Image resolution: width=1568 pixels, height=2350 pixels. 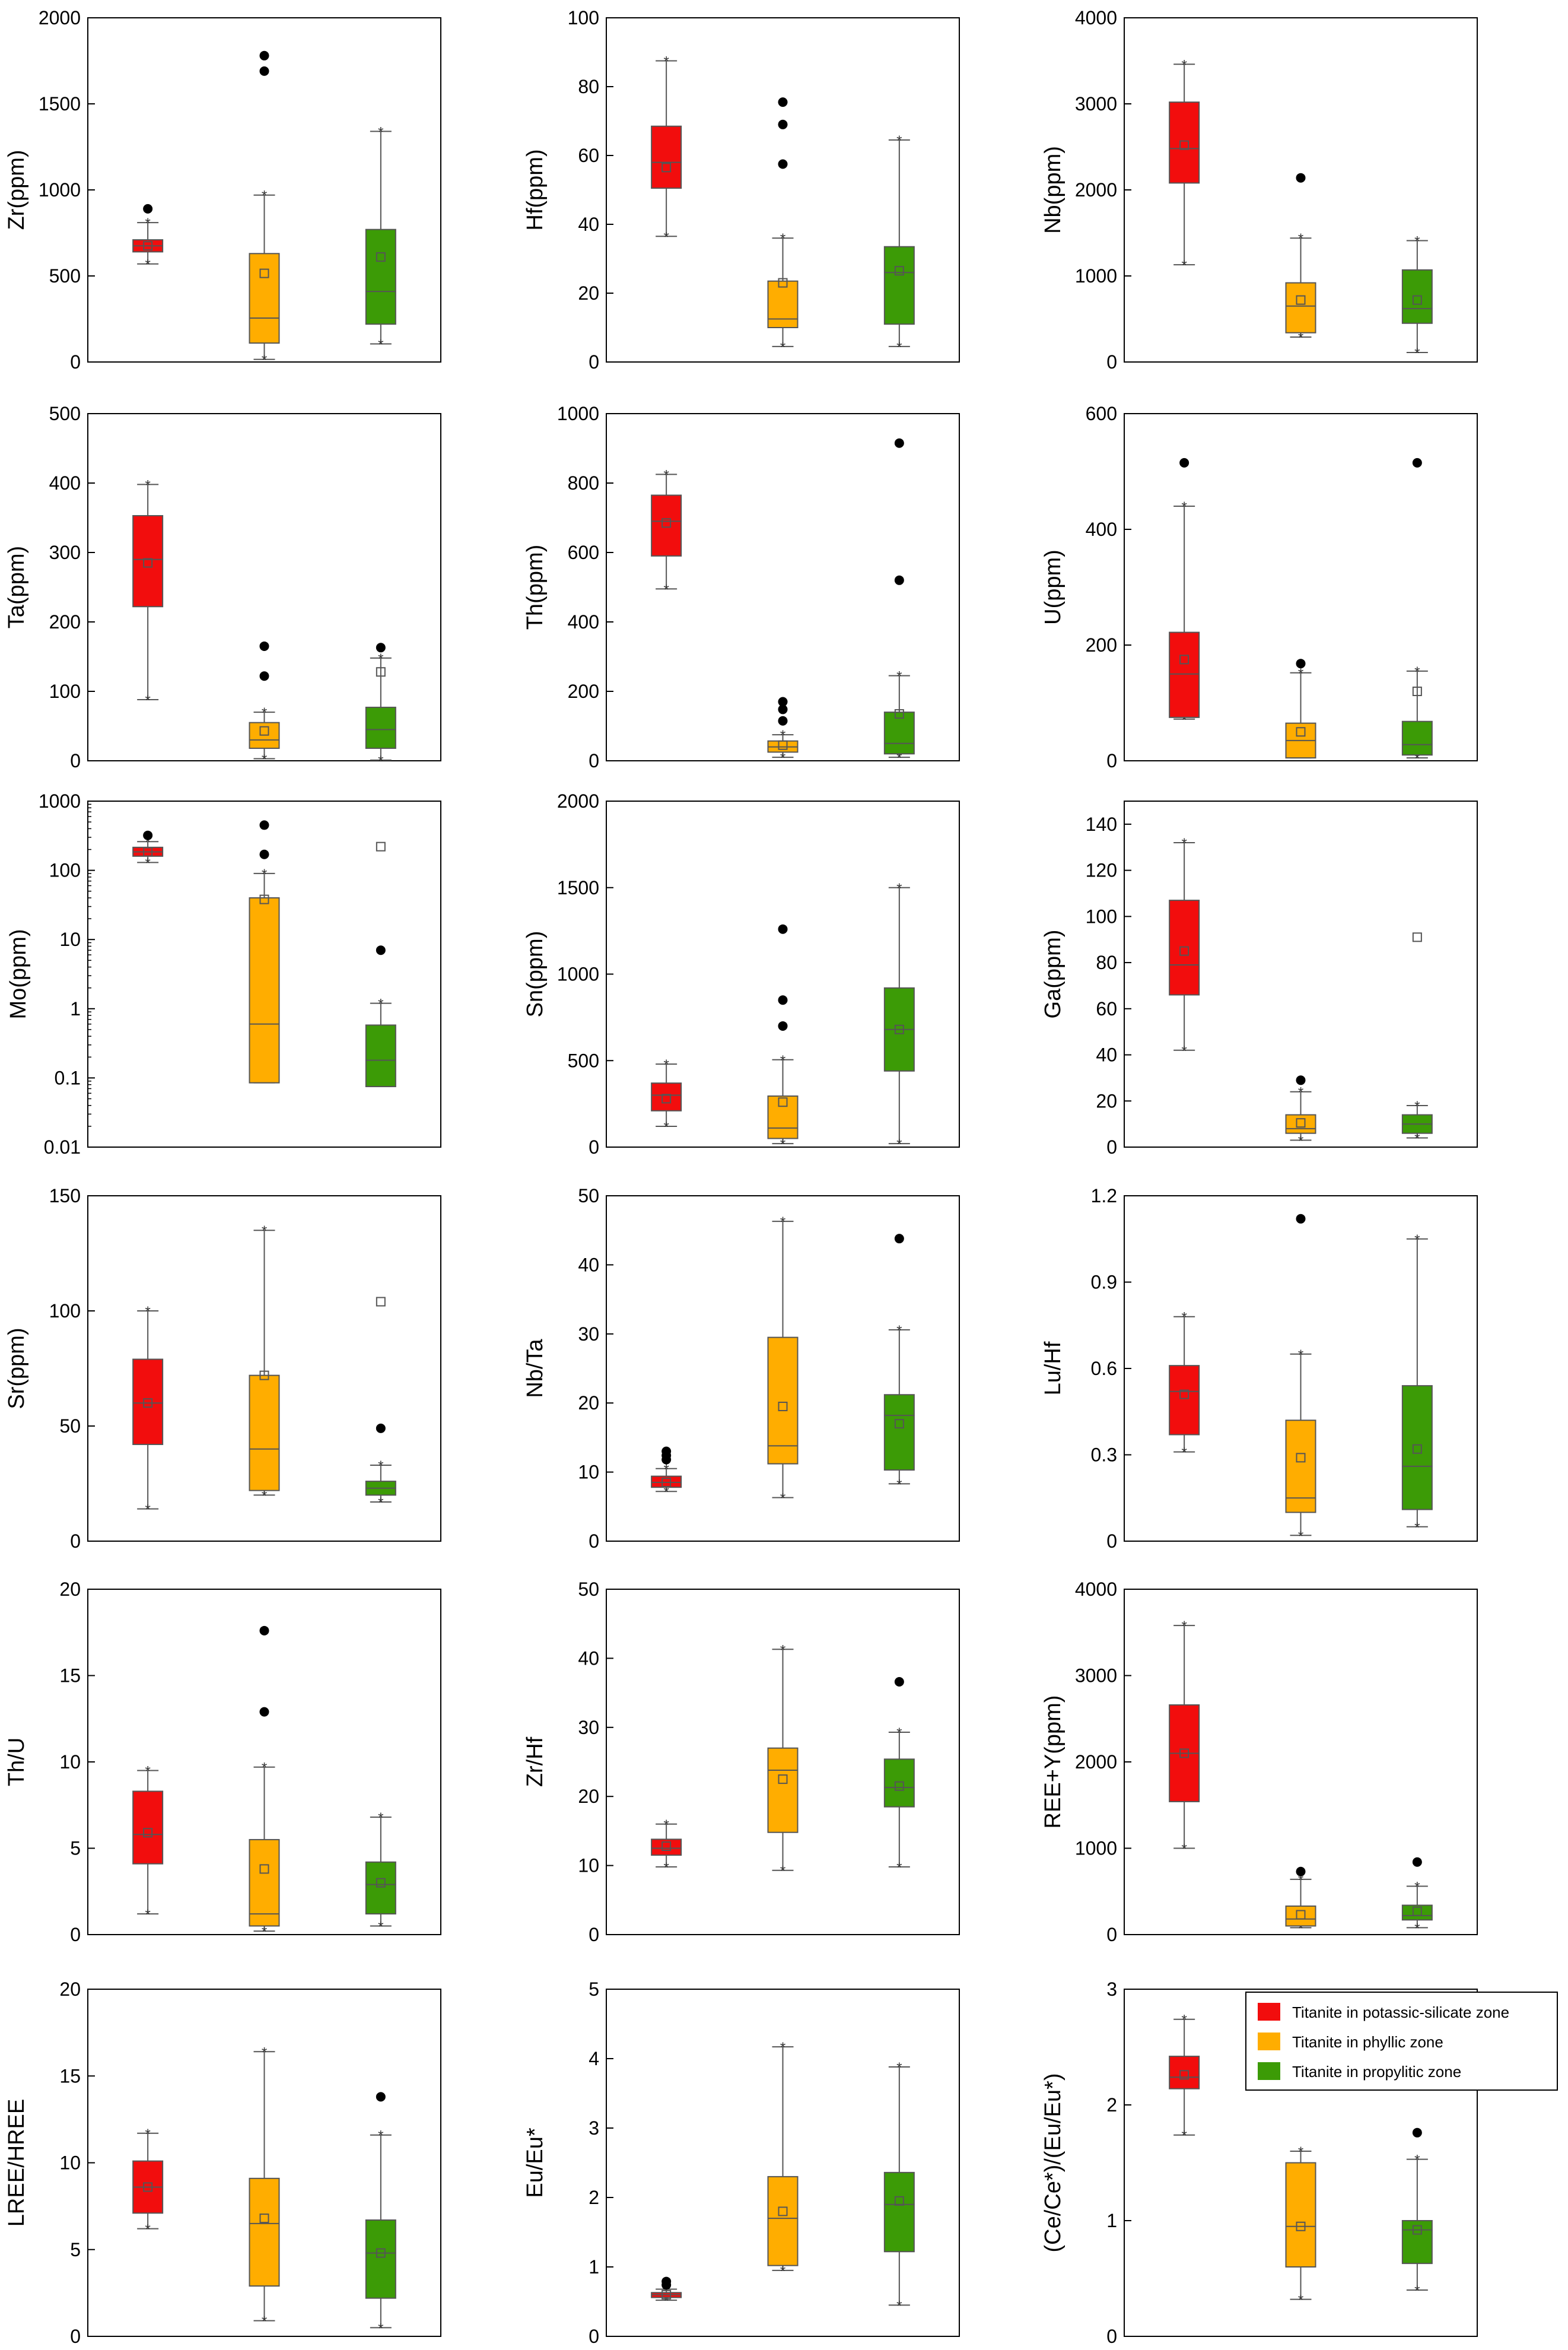 I want to click on y-axis-label: U(ppm), so click(x=1053, y=587).